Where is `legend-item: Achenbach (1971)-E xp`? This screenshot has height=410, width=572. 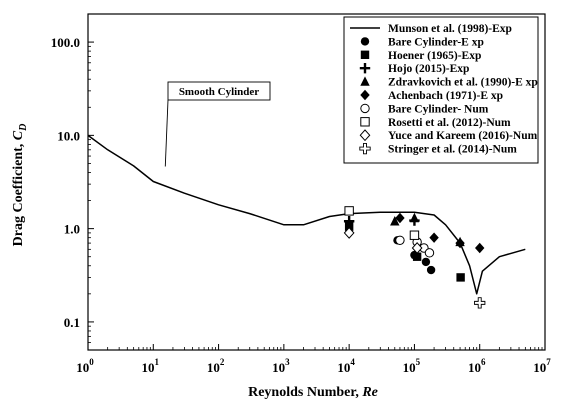 legend-item: Achenbach (1971)-E xp is located at coordinates (431, 95).